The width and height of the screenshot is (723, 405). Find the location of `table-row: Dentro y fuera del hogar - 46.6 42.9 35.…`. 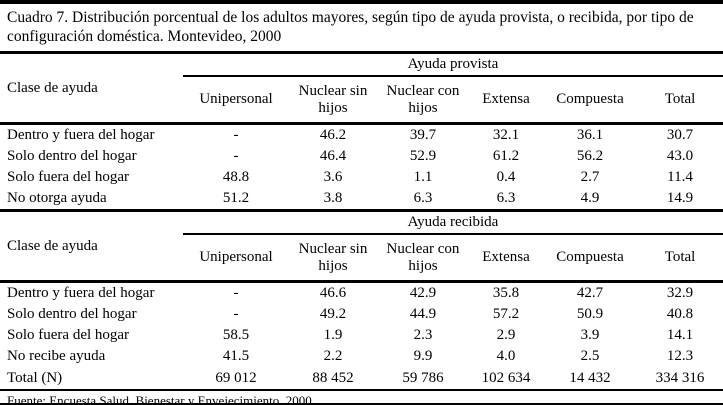

table-row: Dentro y fuera del hogar - 46.6 42.9 35.… is located at coordinates (361, 293).